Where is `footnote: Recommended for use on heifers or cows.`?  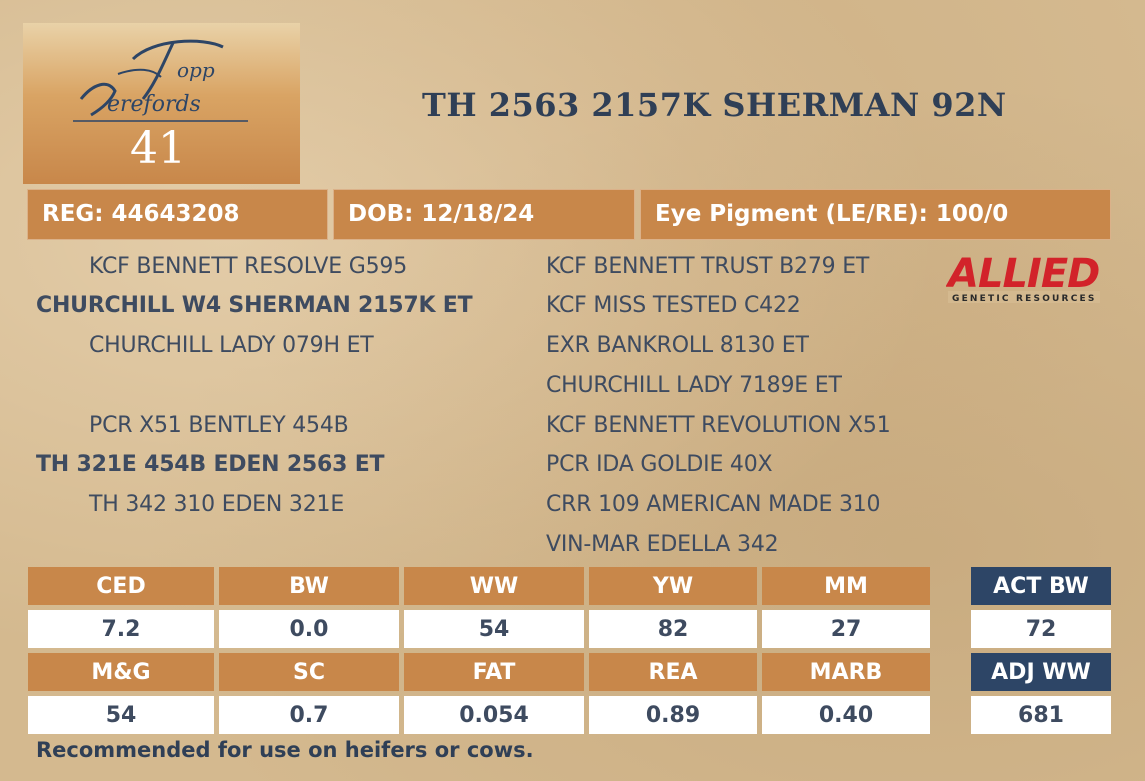 footnote: Recommended for use on heifers or cows. is located at coordinates (285, 750).